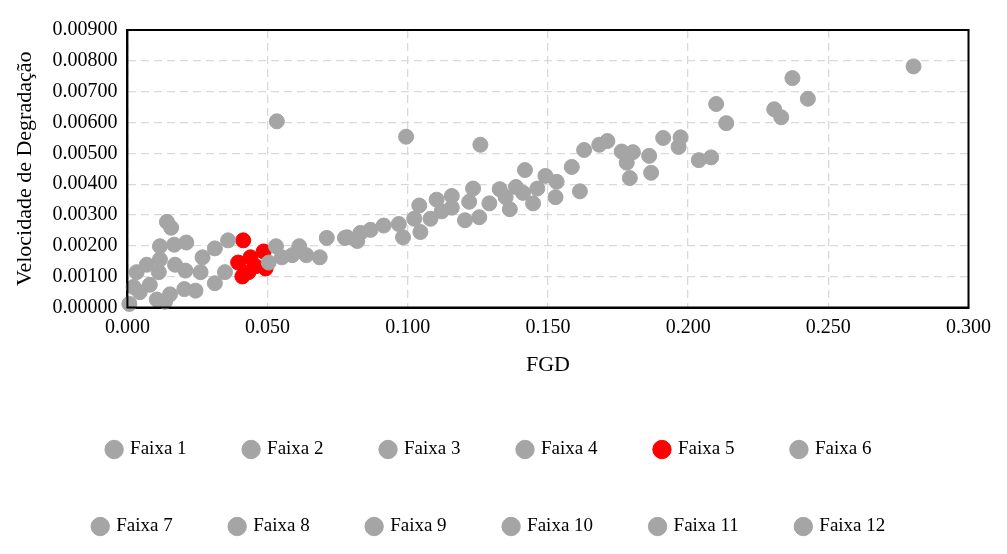 The height and width of the screenshot is (554, 1007). What do you see at coordinates (968, 325) in the screenshot?
I see `x-tick-label: 0.300` at bounding box center [968, 325].